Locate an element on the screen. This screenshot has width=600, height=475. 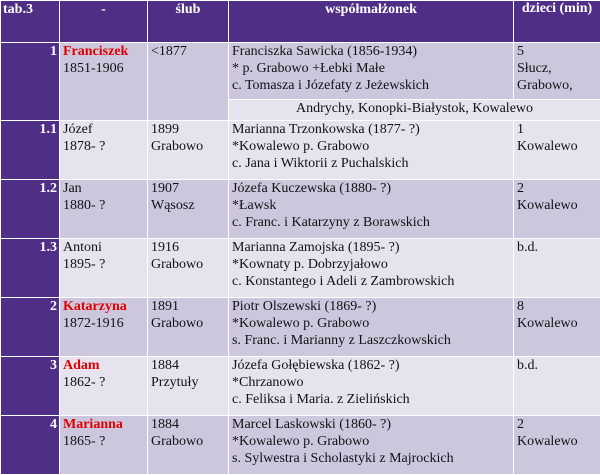
header-children: dzieci (min) is located at coordinates (557, 22).